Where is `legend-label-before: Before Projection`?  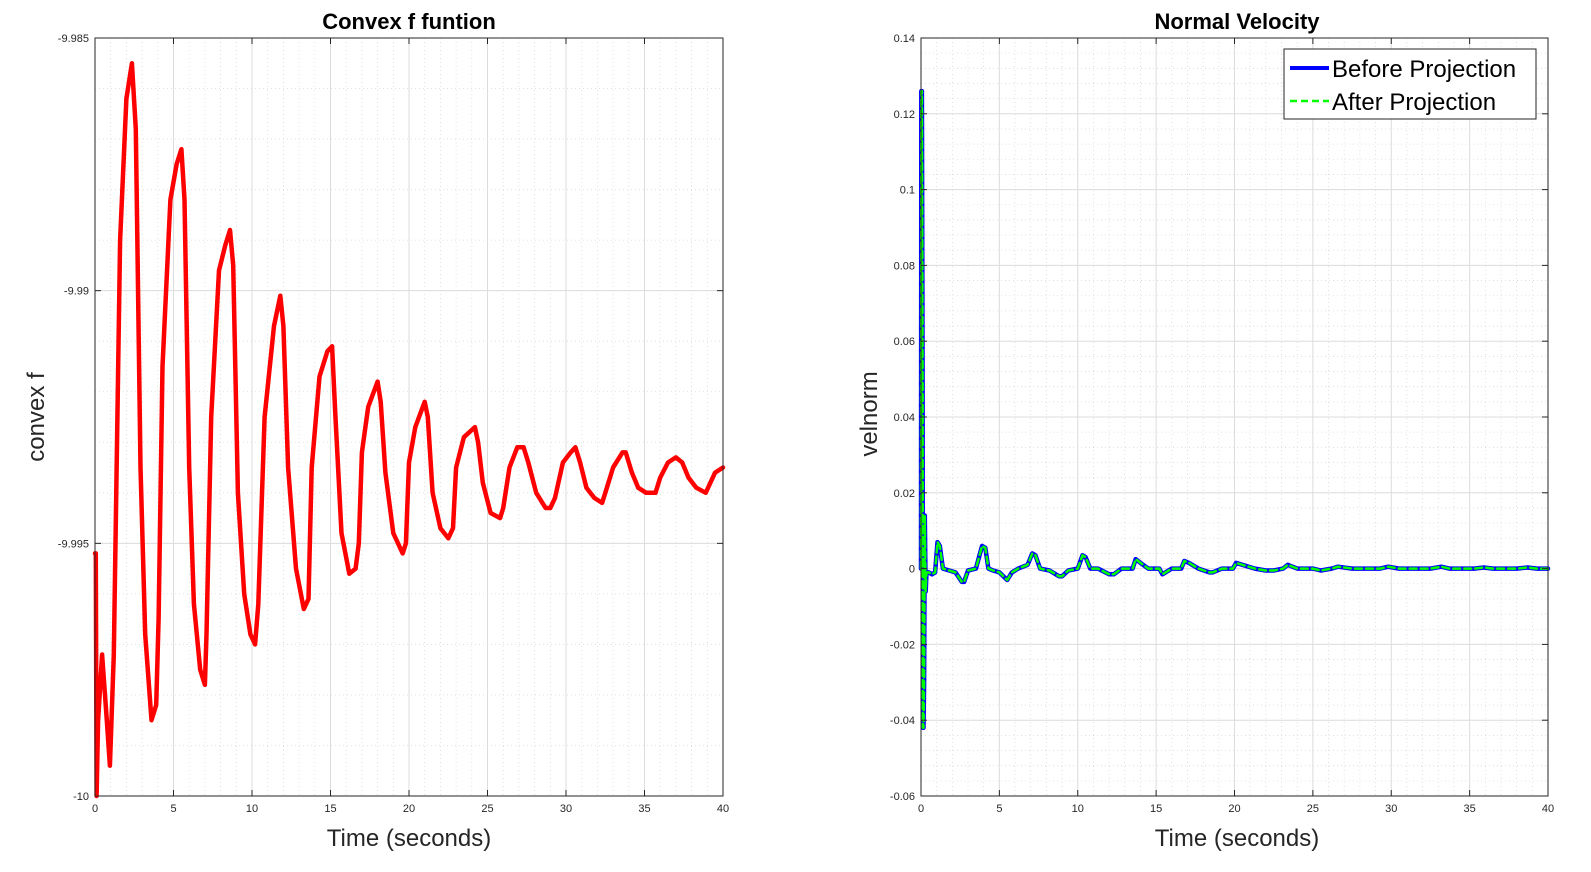 legend-label-before: Before Projection is located at coordinates (1424, 69).